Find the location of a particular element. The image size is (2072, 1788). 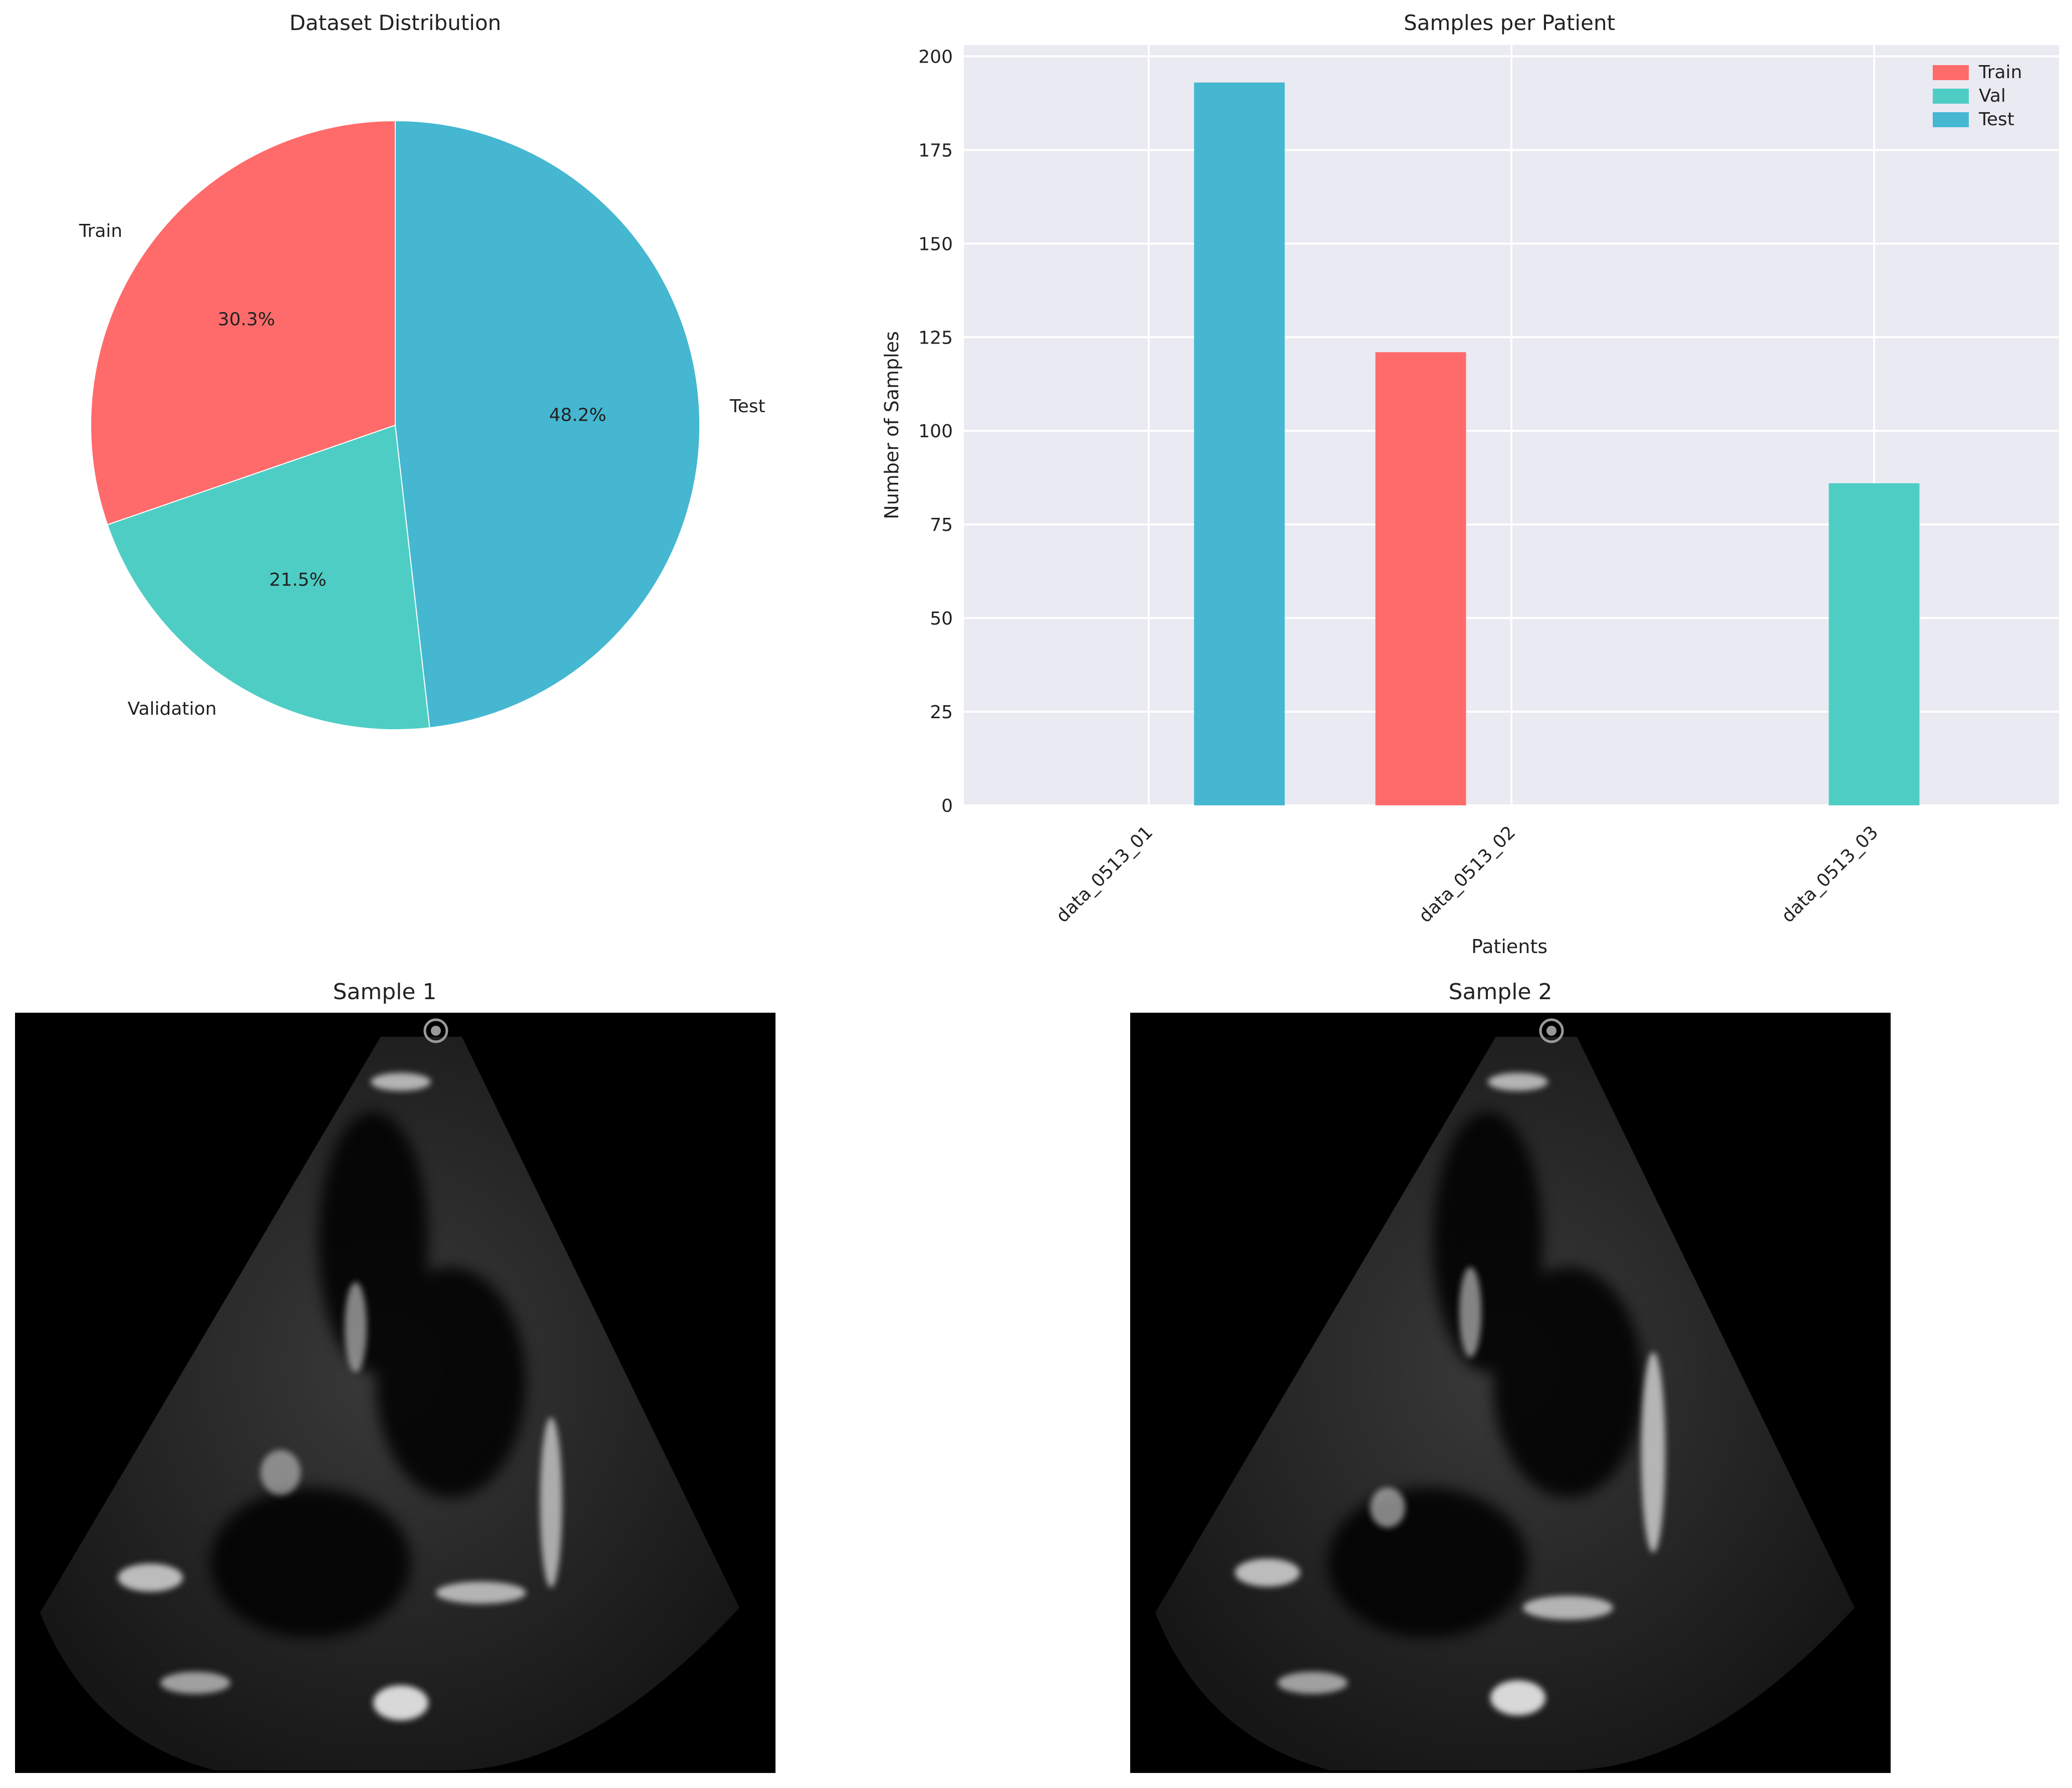

pie-label-test: Test is located at coordinates (747, 406).